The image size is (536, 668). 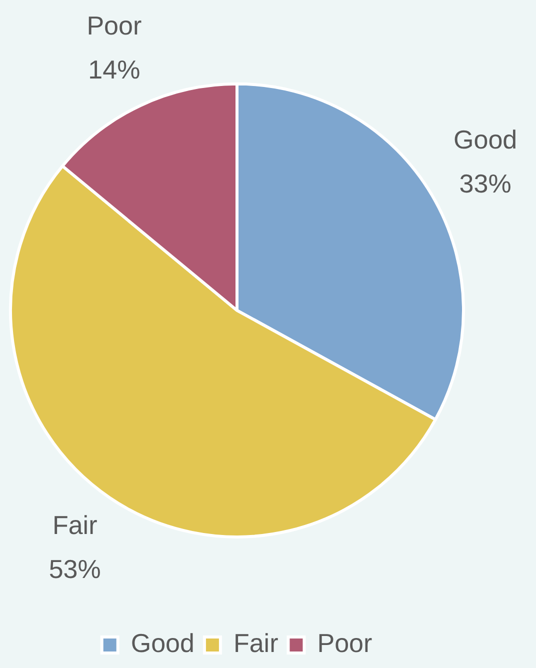 I want to click on legend-label: Good, so click(x=162, y=643).